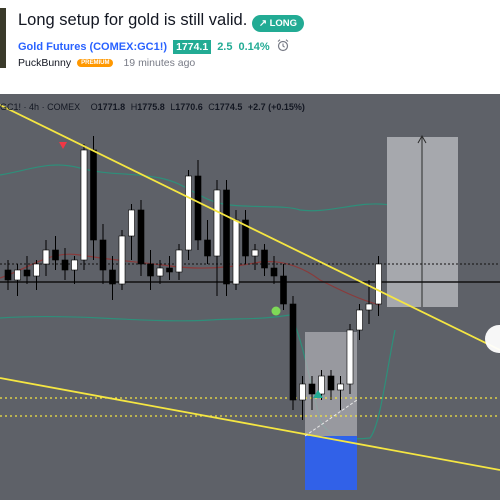  I want to click on alarm-clock-icon, so click(283, 46).